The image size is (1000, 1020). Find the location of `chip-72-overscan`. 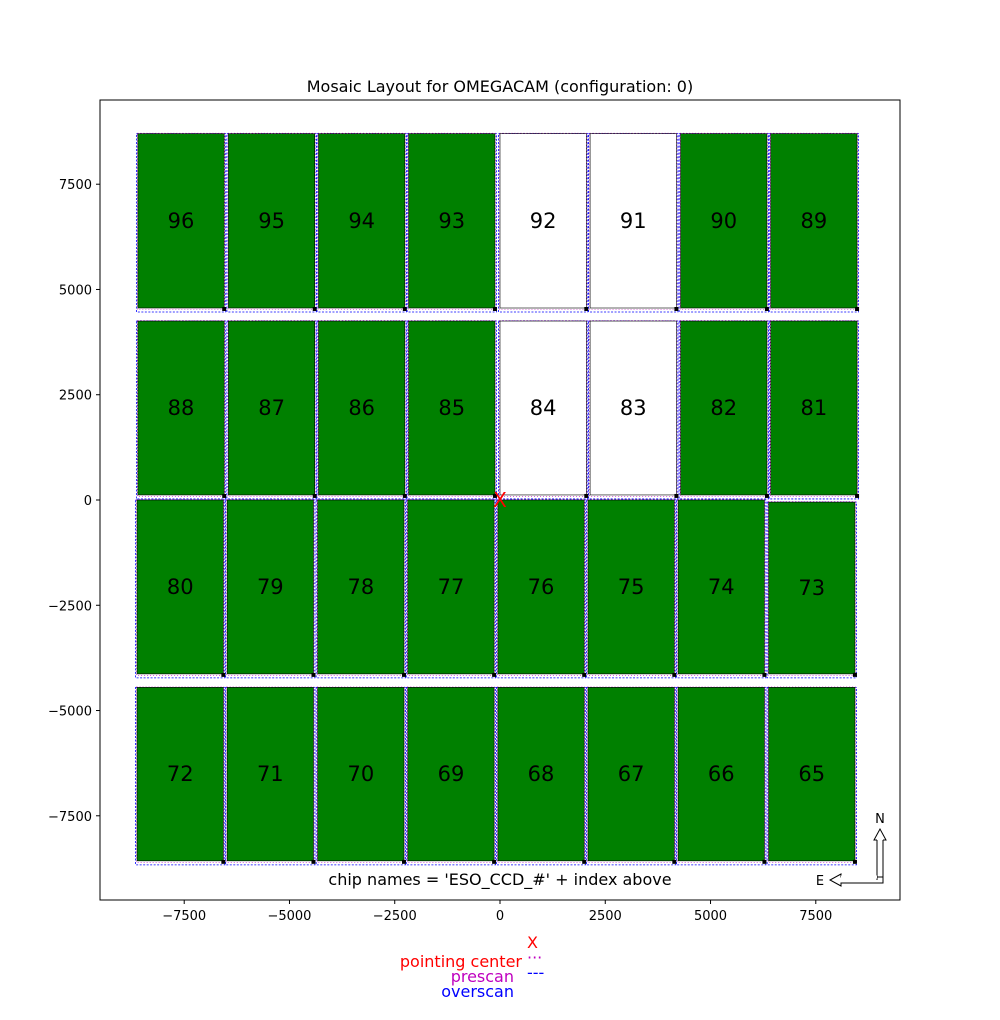

chip-72-overscan is located at coordinates (180, 776).